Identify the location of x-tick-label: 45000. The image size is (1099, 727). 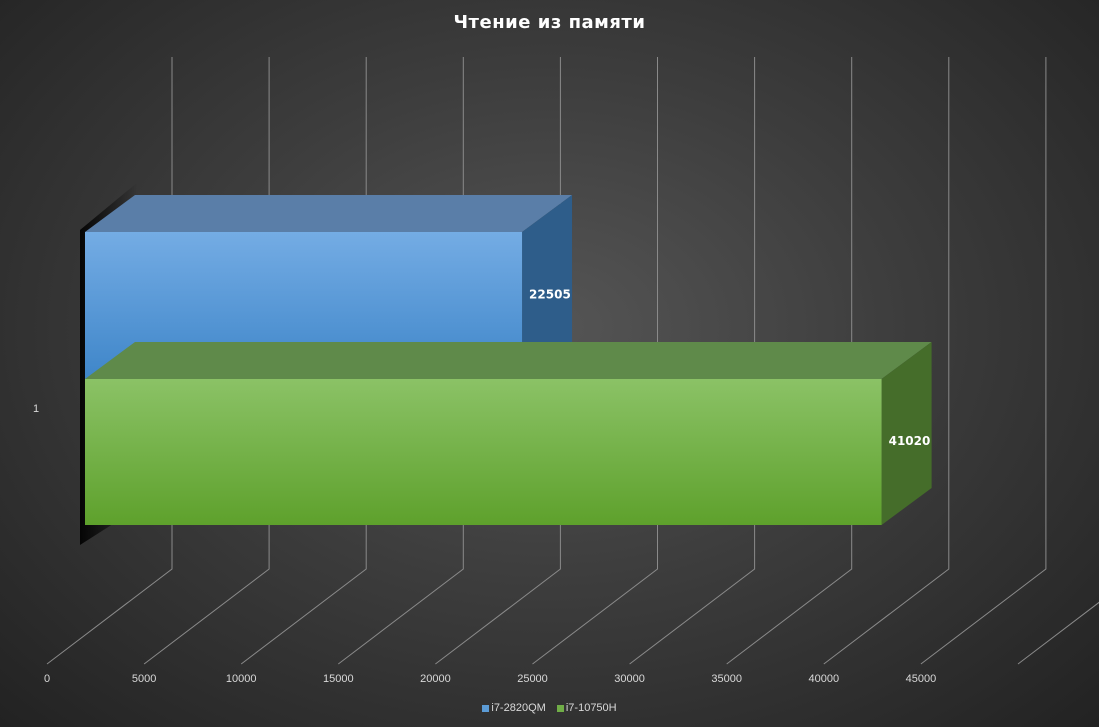
(921, 679).